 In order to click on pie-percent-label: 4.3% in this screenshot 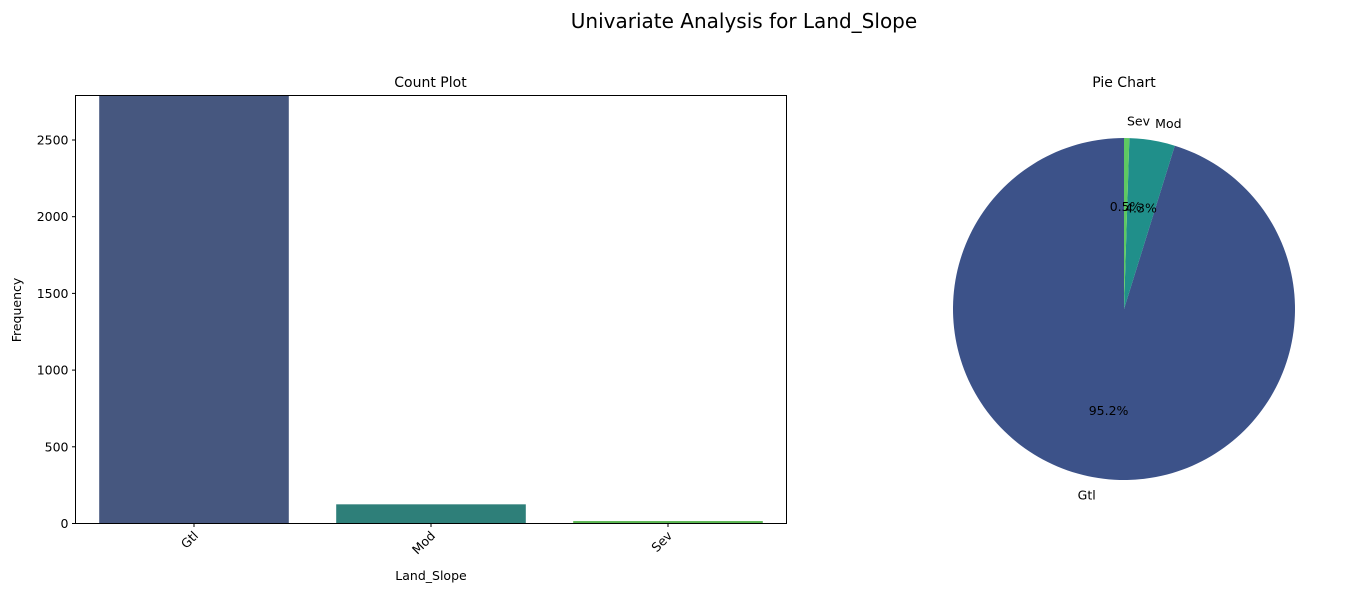, I will do `click(1141, 207)`.